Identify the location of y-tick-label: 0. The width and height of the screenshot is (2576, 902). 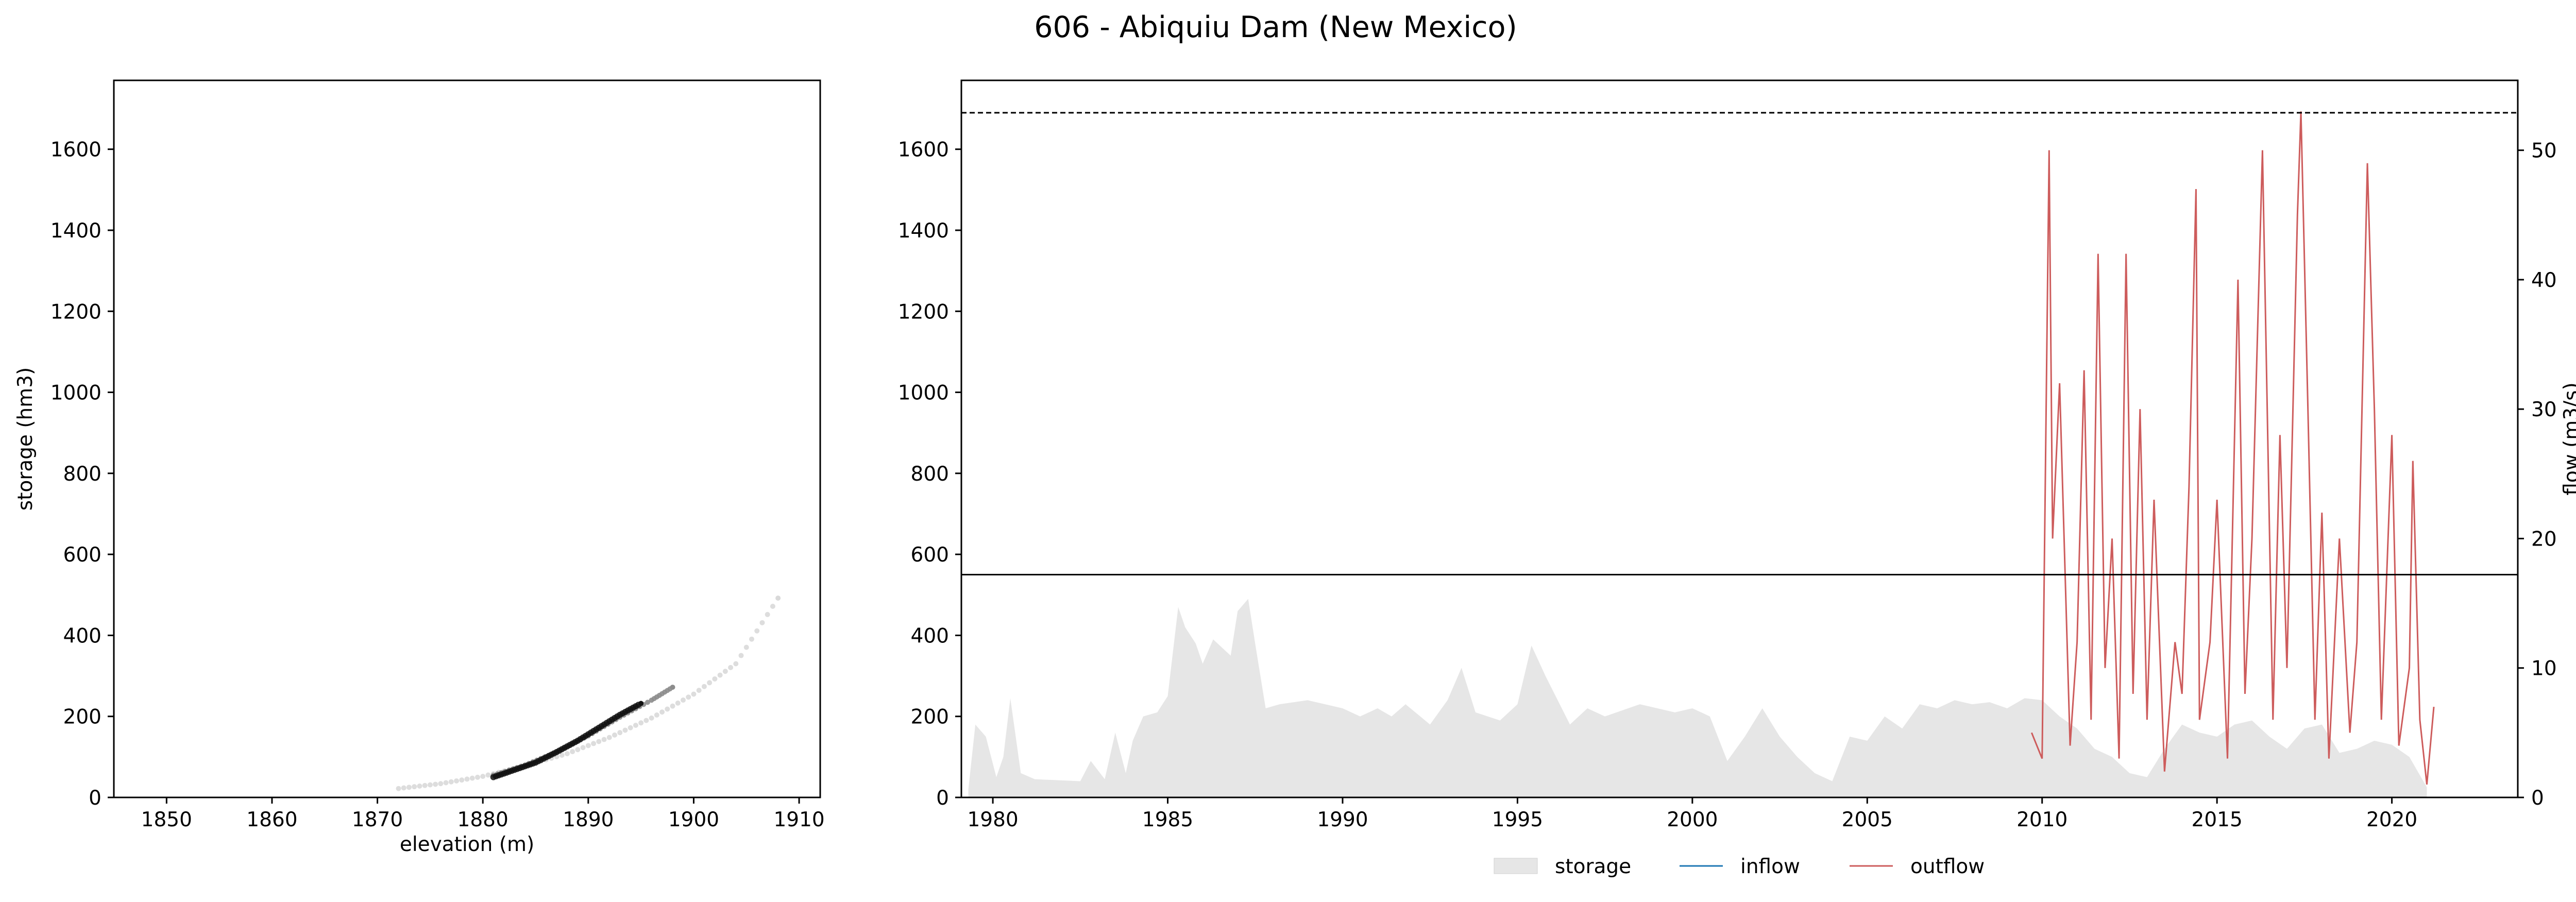
(95, 798).